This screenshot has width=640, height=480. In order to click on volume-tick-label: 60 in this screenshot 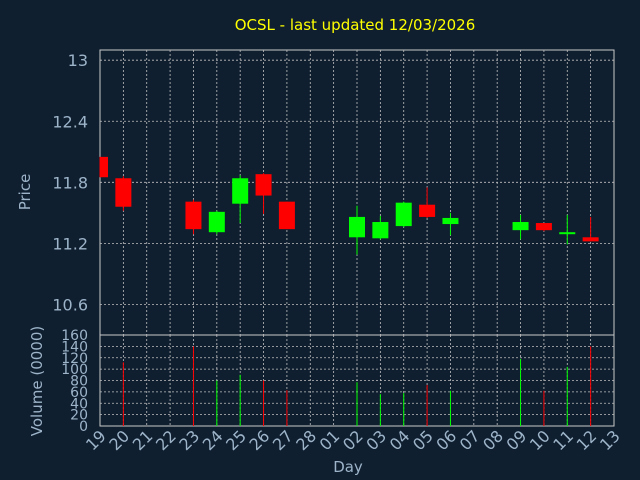, I will do `click(79, 393)`.